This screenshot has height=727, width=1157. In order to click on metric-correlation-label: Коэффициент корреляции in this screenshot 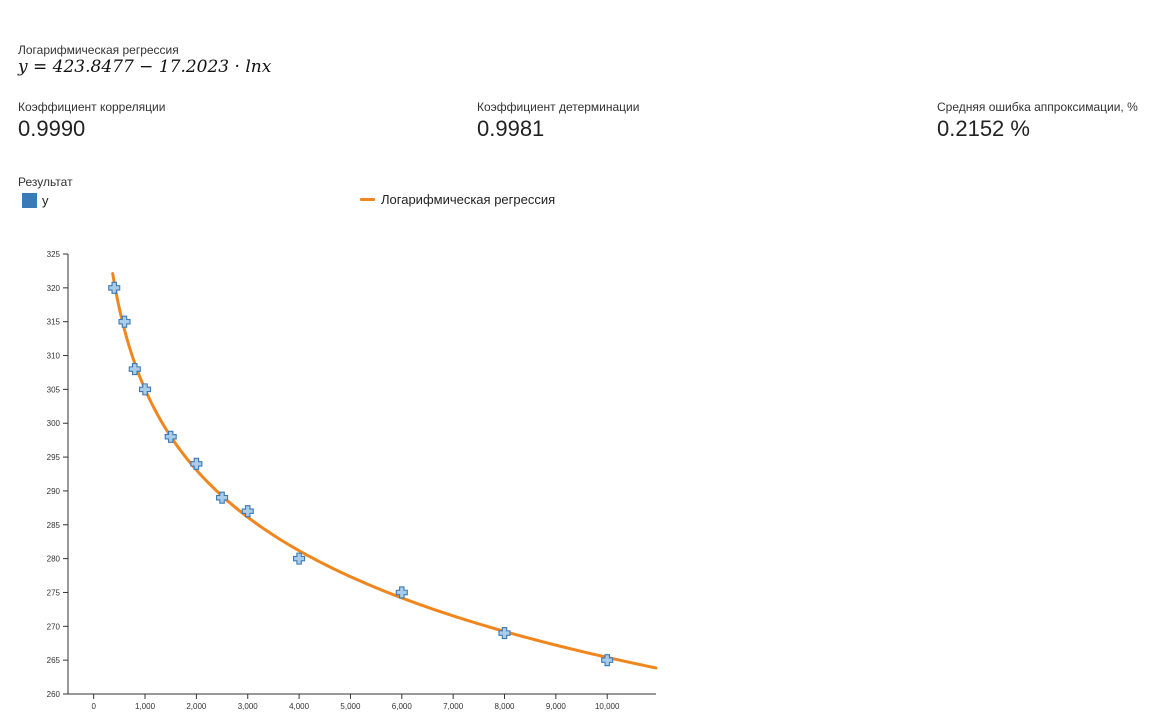, I will do `click(92, 107)`.